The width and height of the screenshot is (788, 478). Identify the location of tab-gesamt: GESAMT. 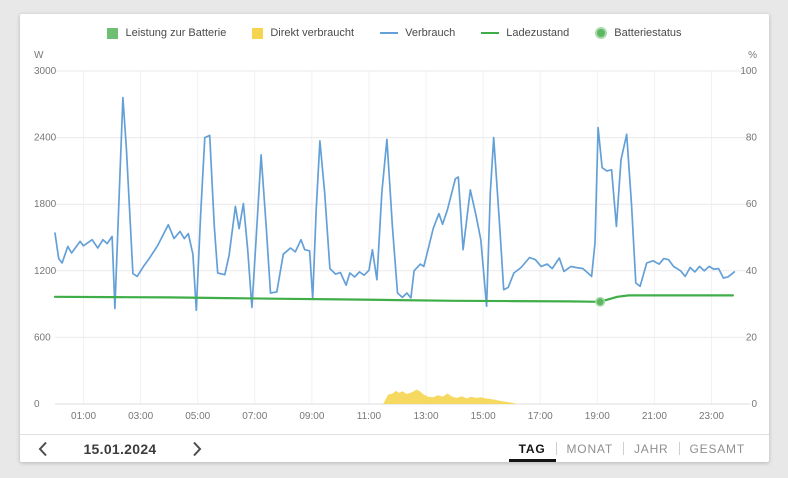
(717, 448).